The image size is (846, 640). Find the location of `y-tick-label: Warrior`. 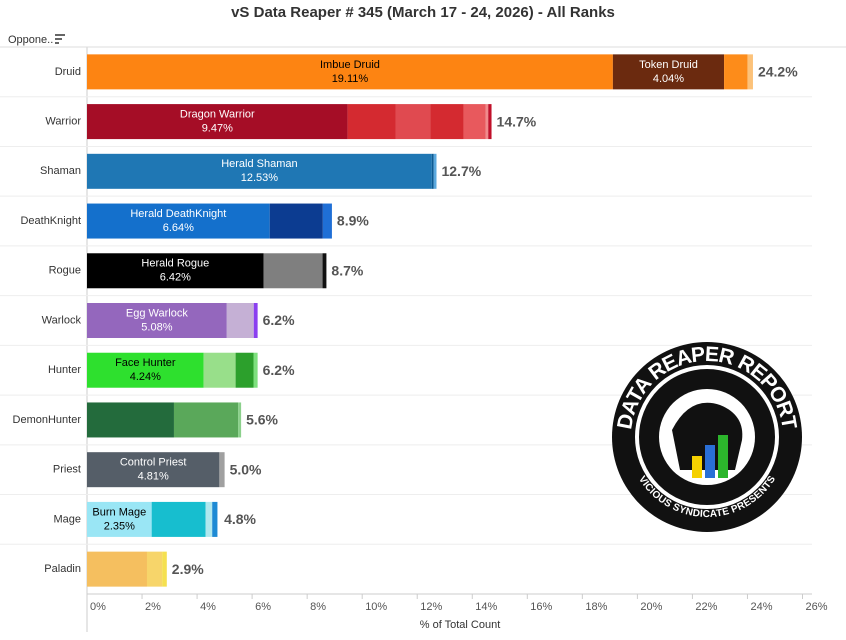

y-tick-label: Warrior is located at coordinates (63, 121).